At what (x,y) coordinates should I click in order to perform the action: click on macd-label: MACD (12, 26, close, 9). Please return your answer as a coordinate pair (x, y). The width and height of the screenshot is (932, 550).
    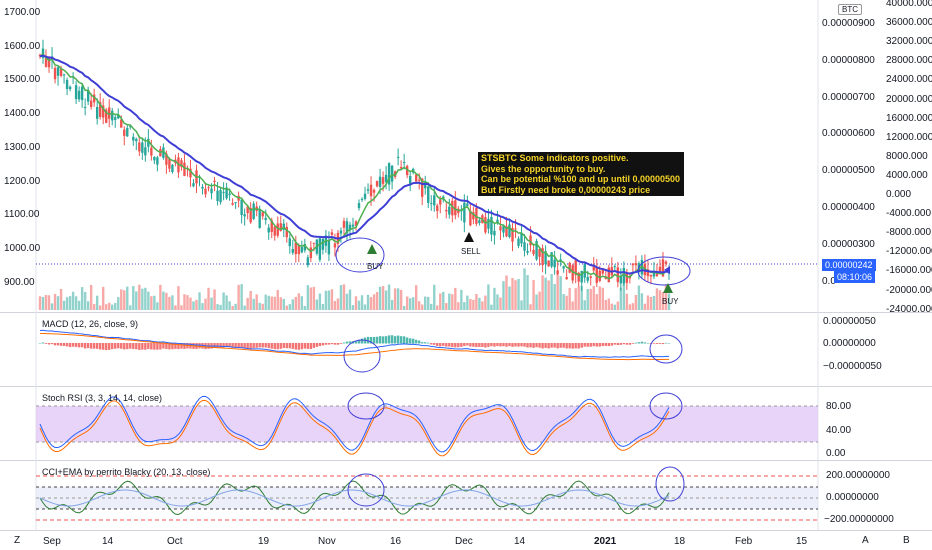
    Looking at the image, I should click on (90, 324).